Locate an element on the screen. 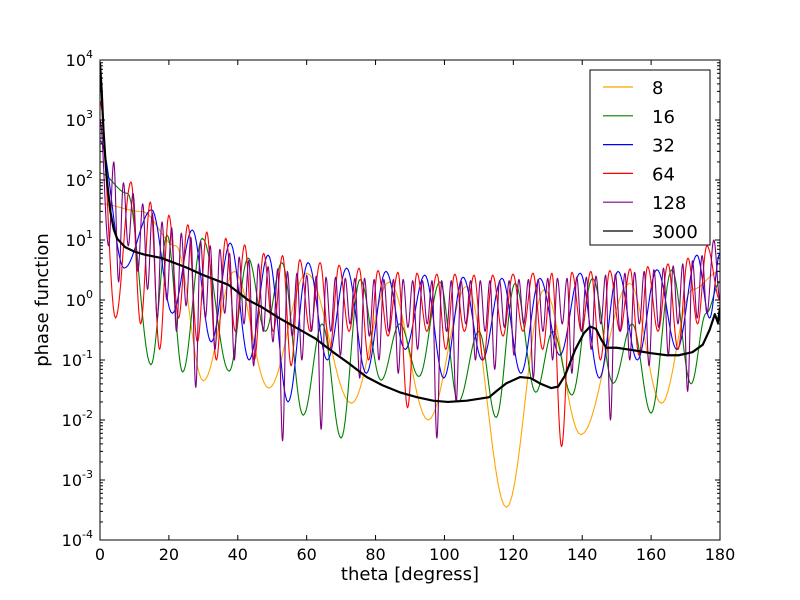  legend-entry-8: 8 is located at coordinates (633, 88).